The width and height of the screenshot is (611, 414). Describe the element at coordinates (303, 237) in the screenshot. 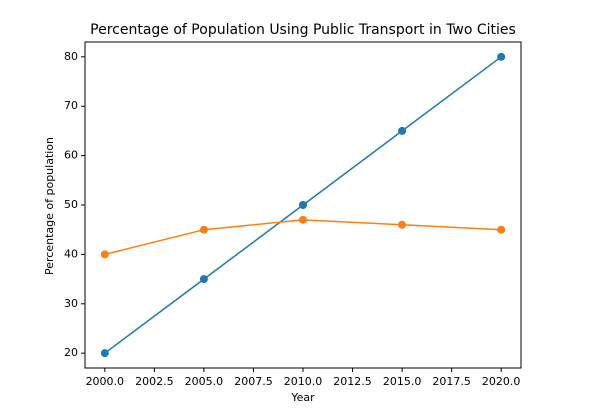

I see `series-line` at that location.